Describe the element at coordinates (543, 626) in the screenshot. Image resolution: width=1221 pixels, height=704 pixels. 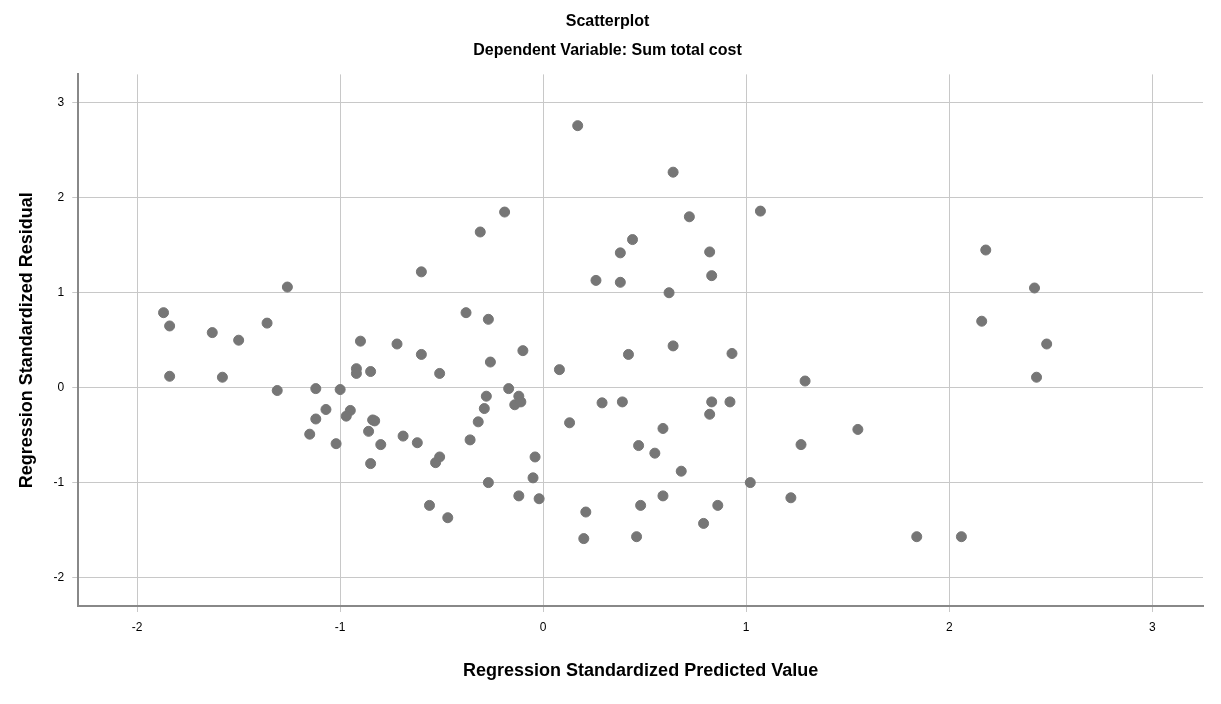
I see `x-tick-label: 0` at that location.